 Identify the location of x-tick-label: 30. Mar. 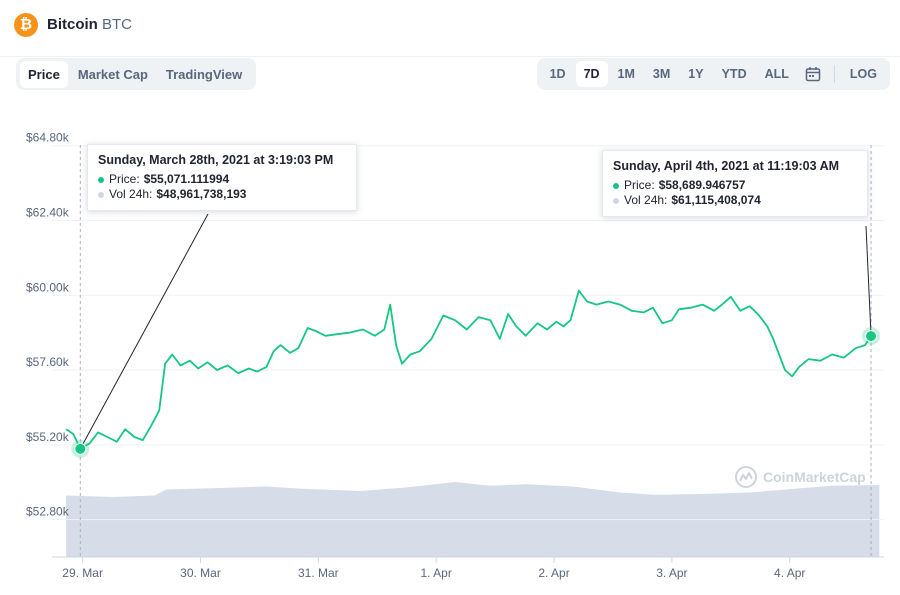
(200, 573).